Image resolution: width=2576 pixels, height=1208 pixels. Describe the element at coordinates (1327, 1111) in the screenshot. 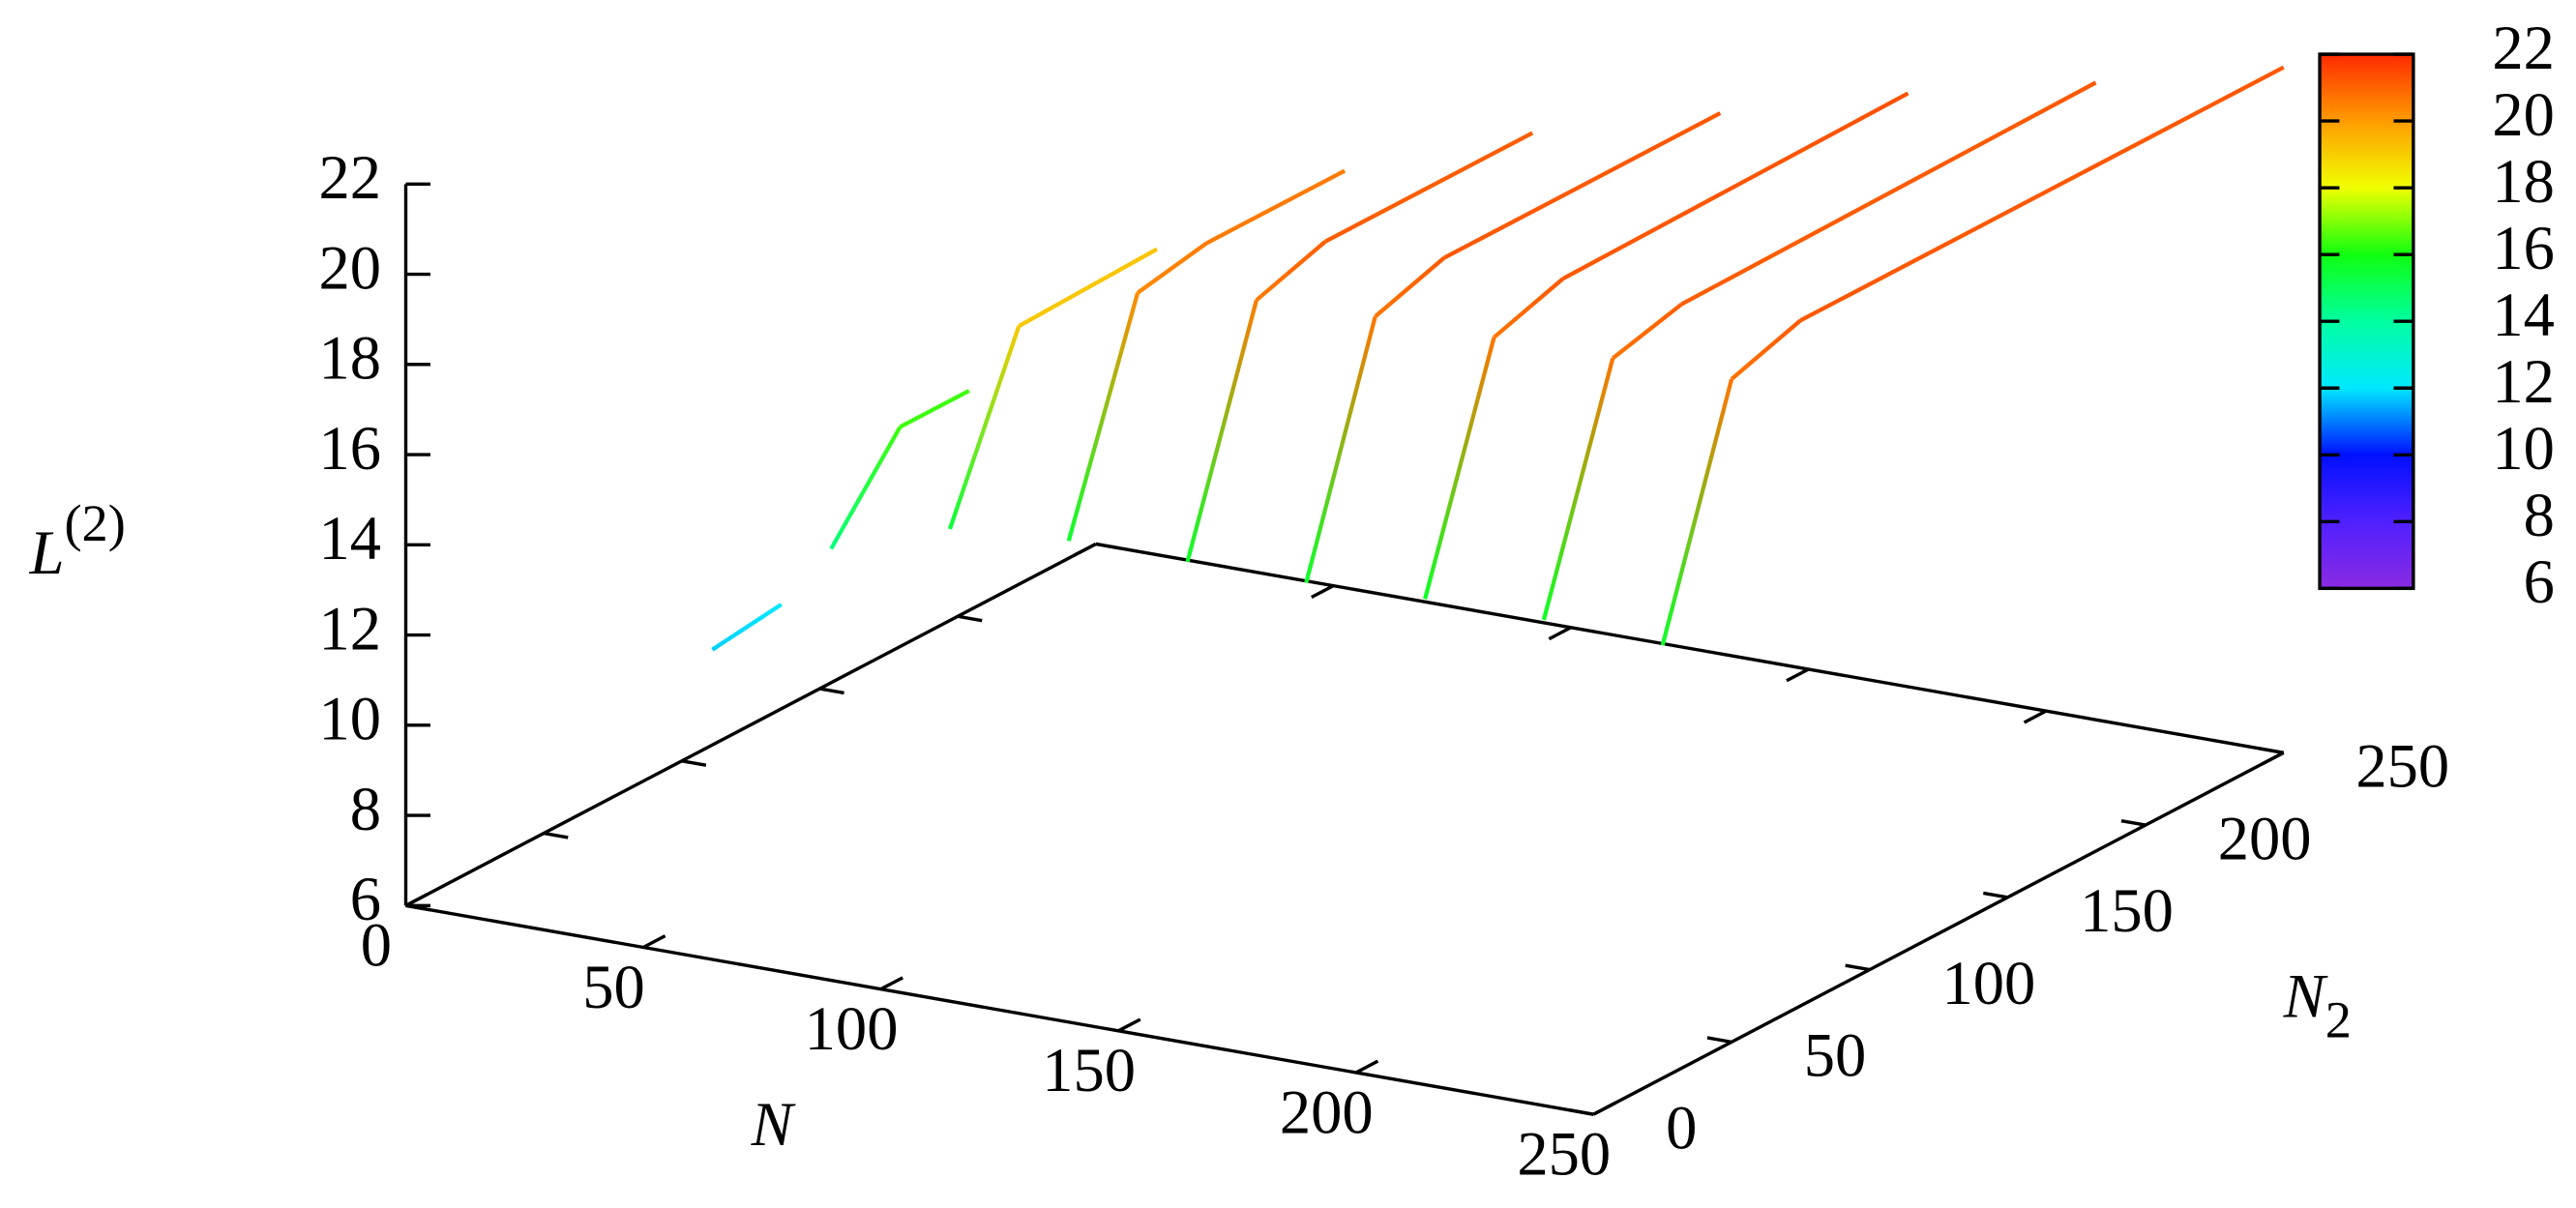

I see `x-tick-label: 200` at that location.